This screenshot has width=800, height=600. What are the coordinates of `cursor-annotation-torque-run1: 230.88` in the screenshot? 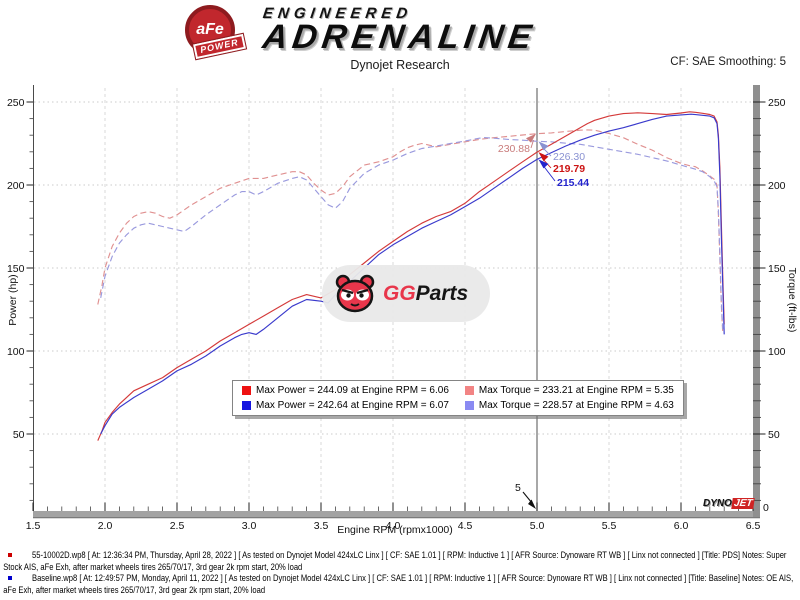 It's located at (513, 149).